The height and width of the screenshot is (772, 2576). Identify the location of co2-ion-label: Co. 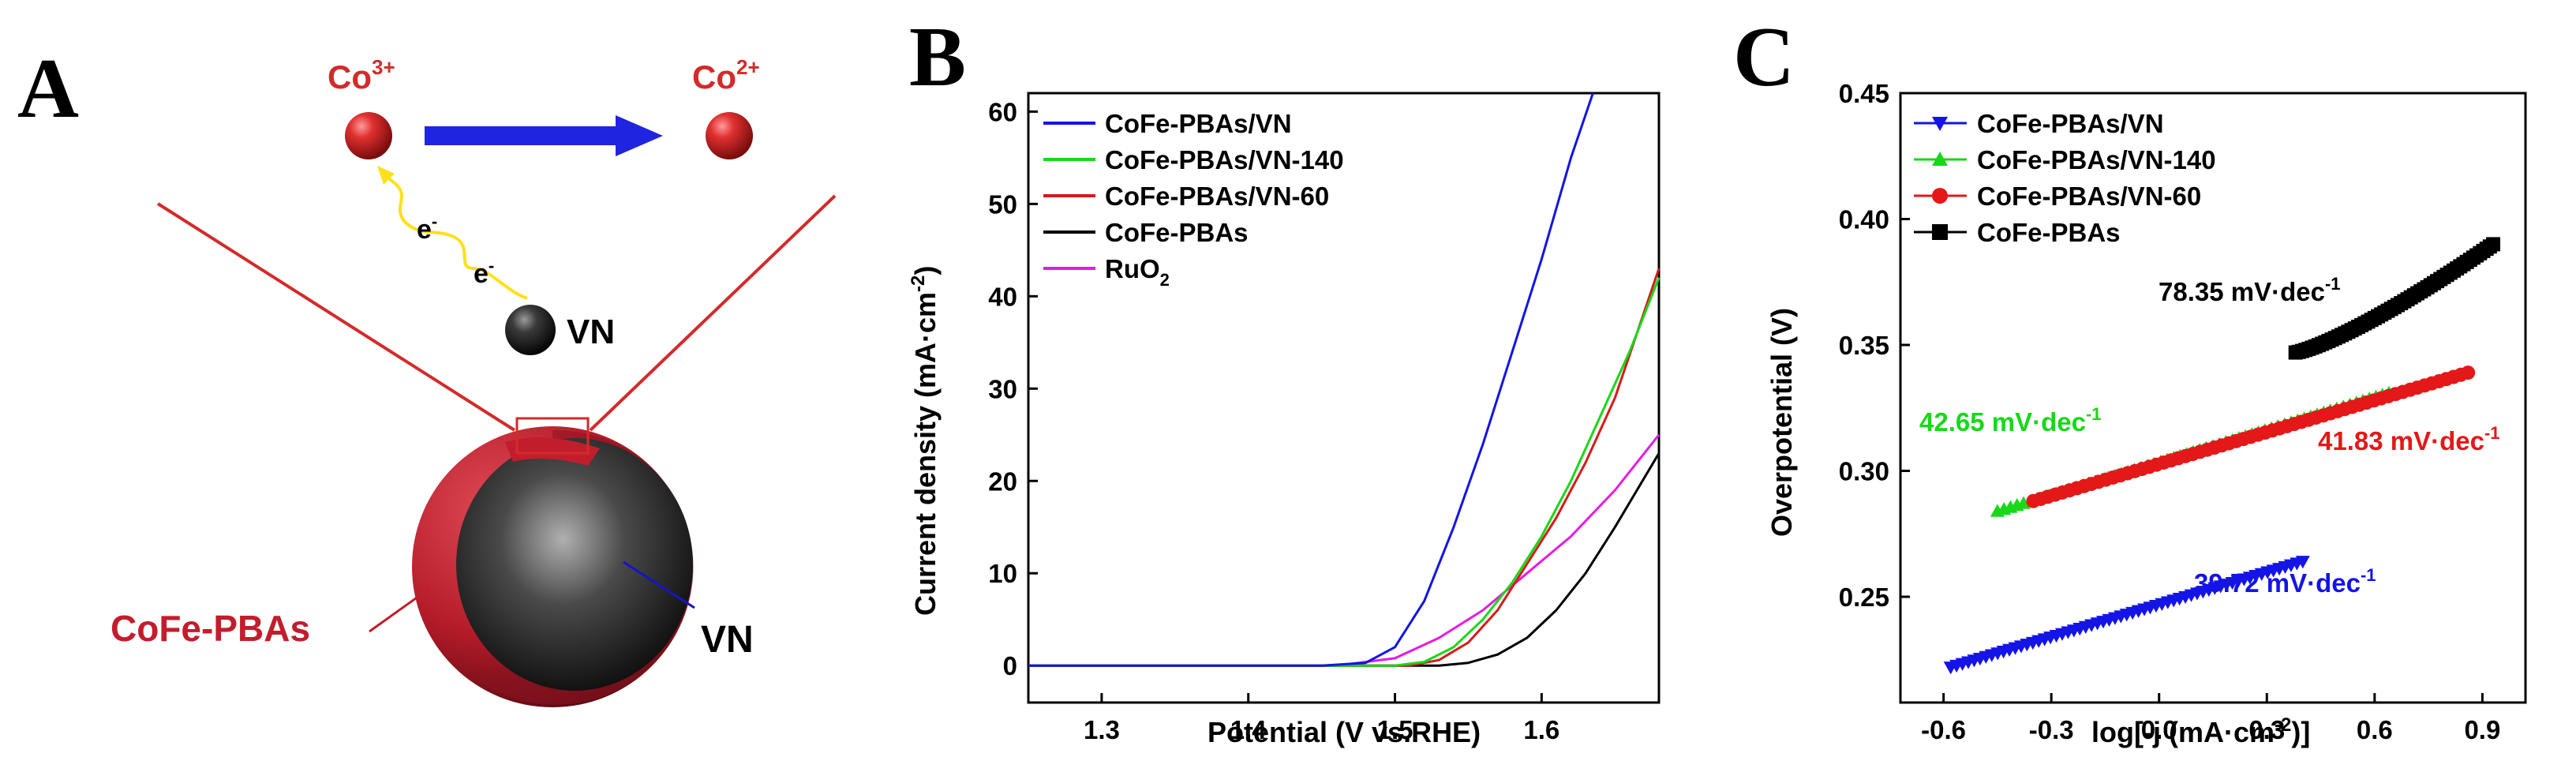
(714, 77).